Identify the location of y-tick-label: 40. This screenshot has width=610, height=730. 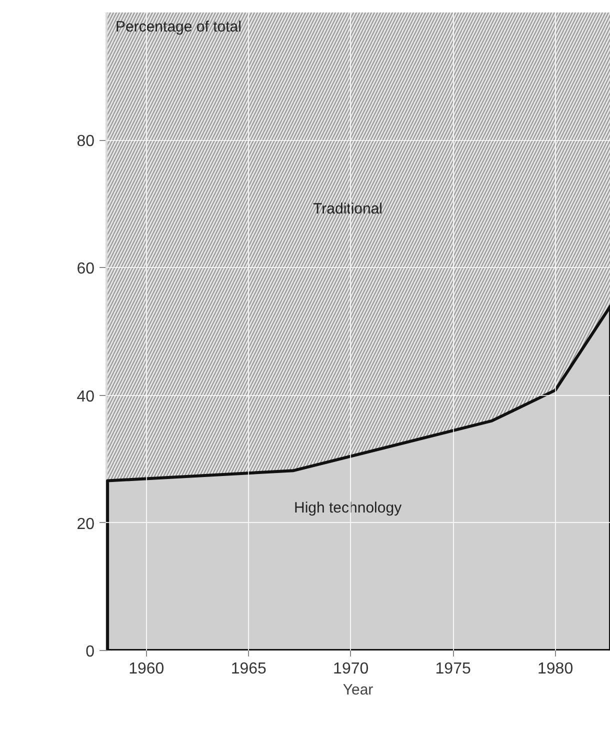
(85, 397).